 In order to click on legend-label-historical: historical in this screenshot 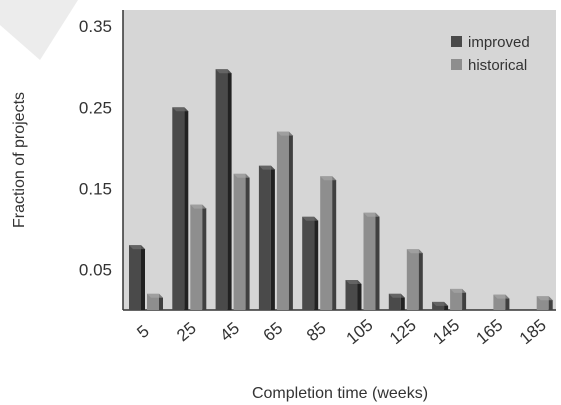, I will do `click(497, 65)`.